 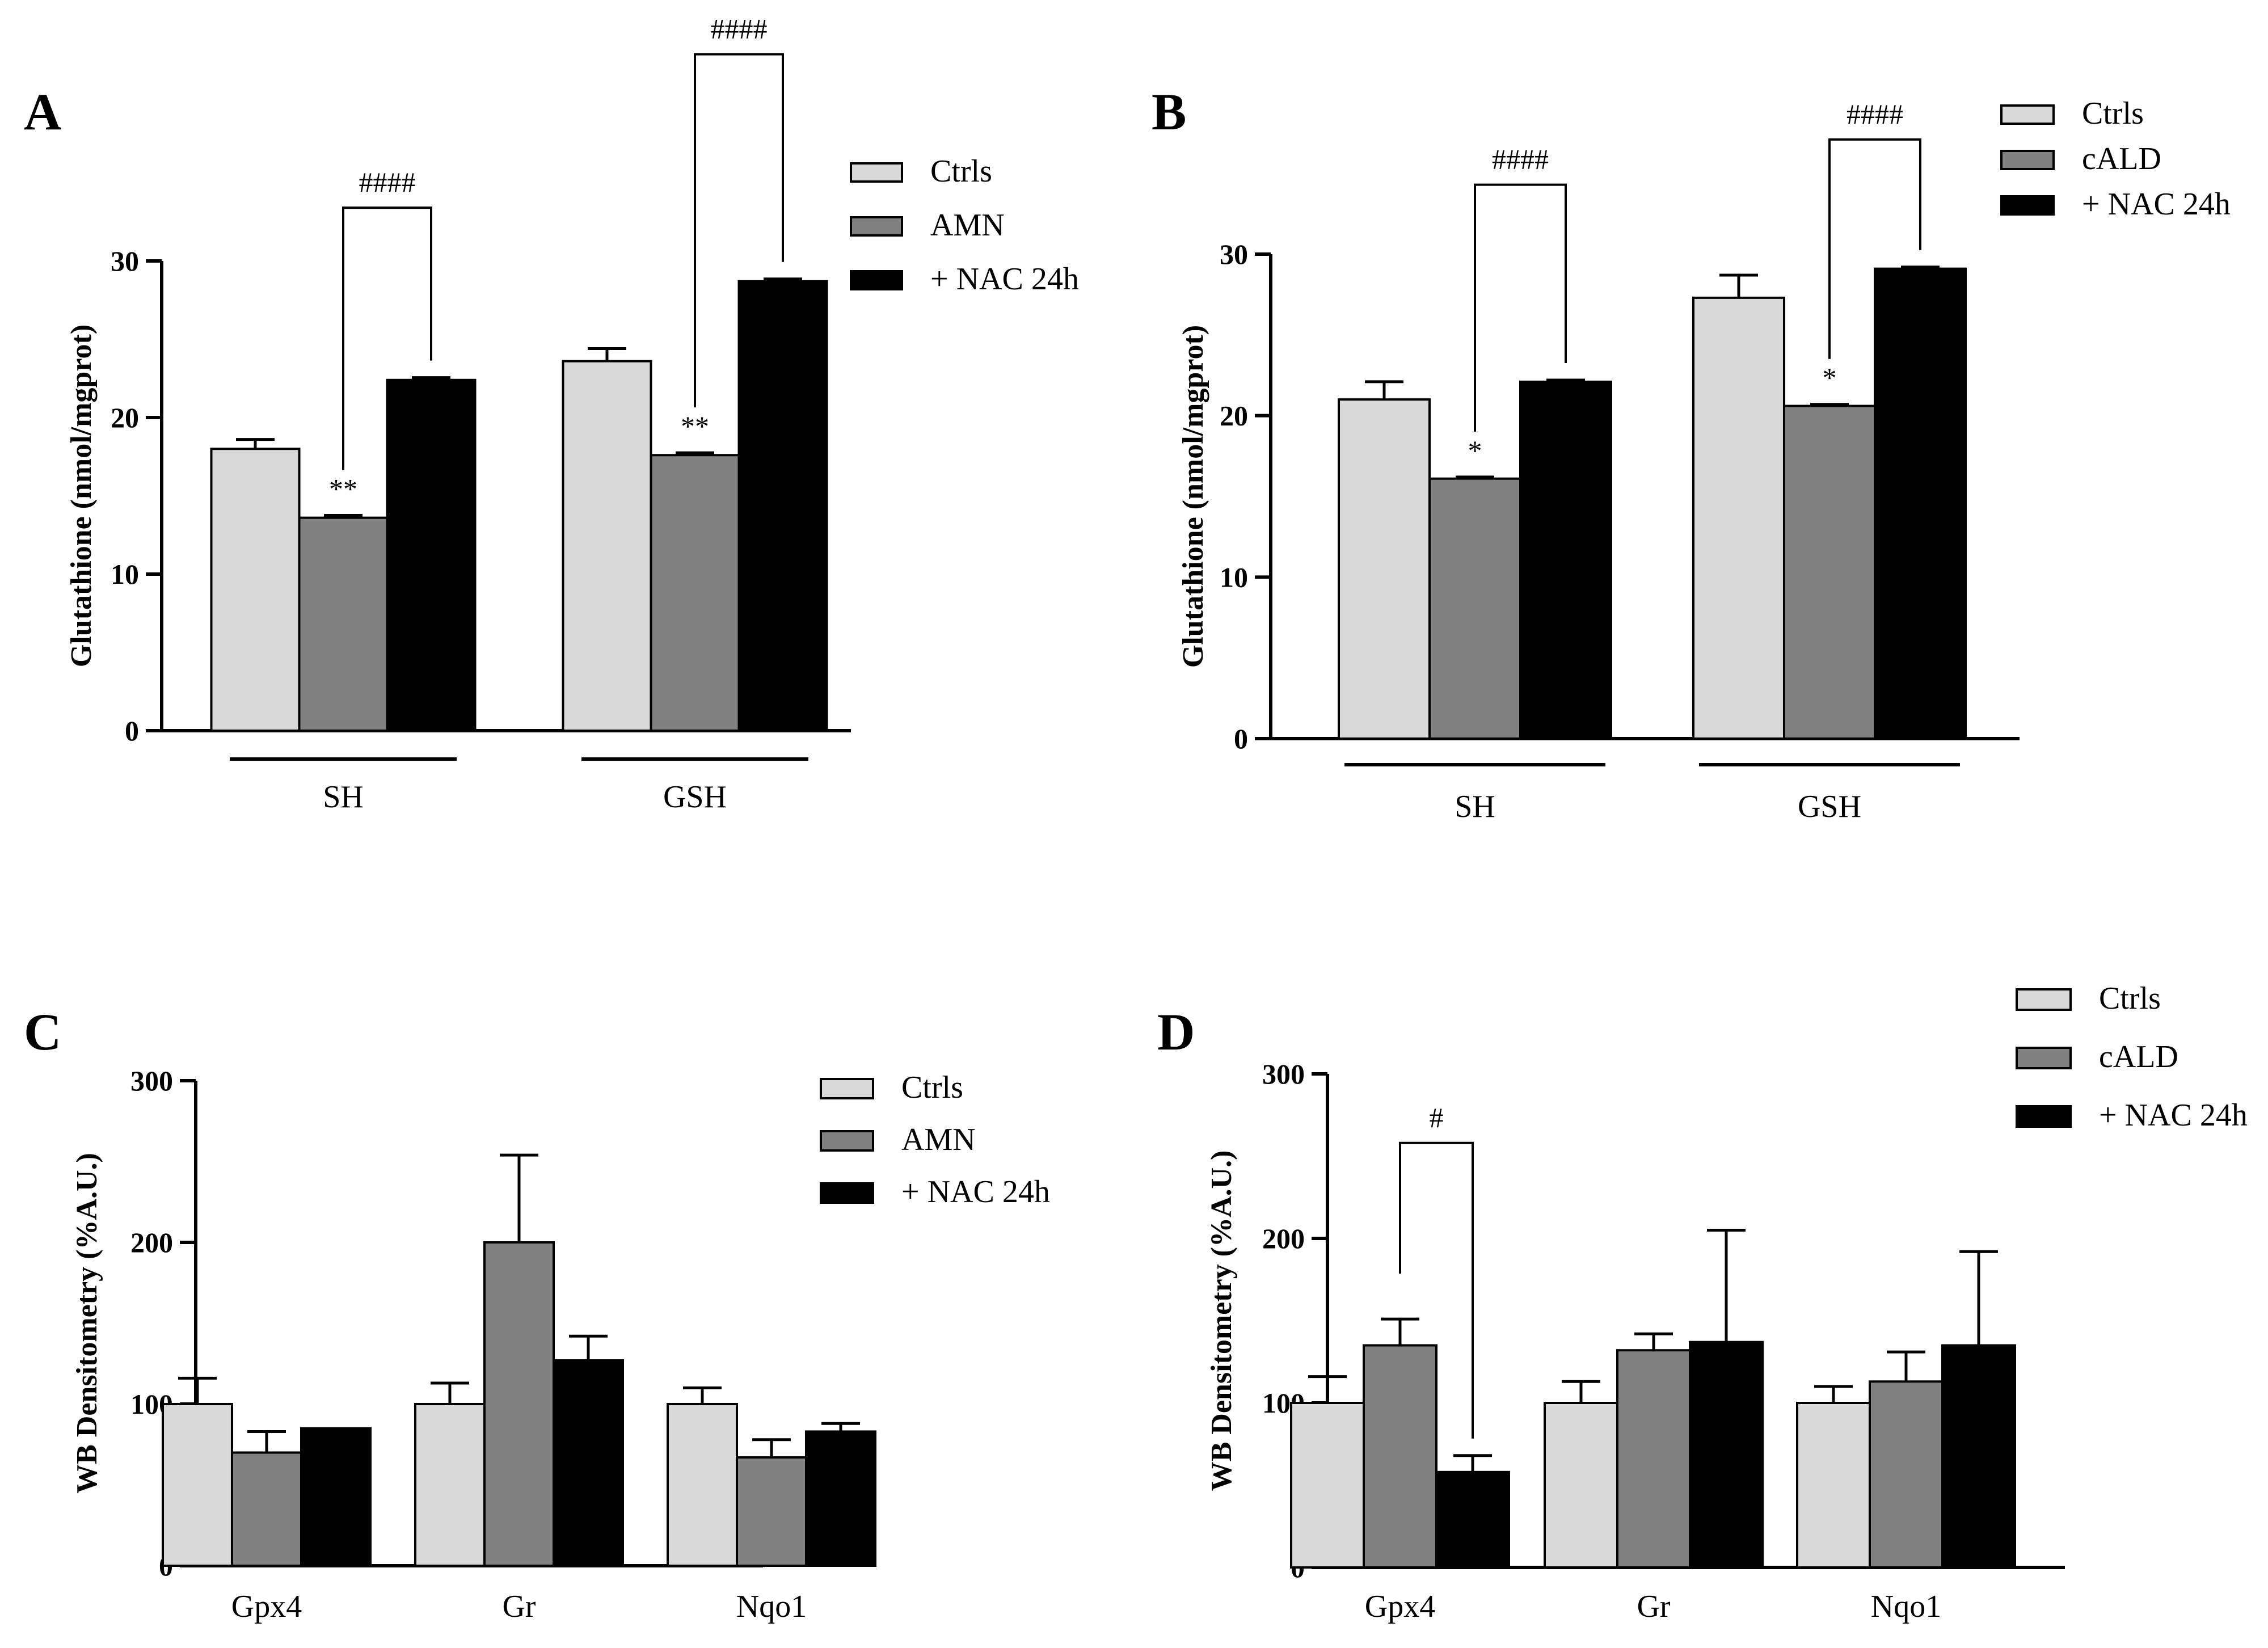 I want to click on bracket-label: #, so click(x=1437, y=1117).